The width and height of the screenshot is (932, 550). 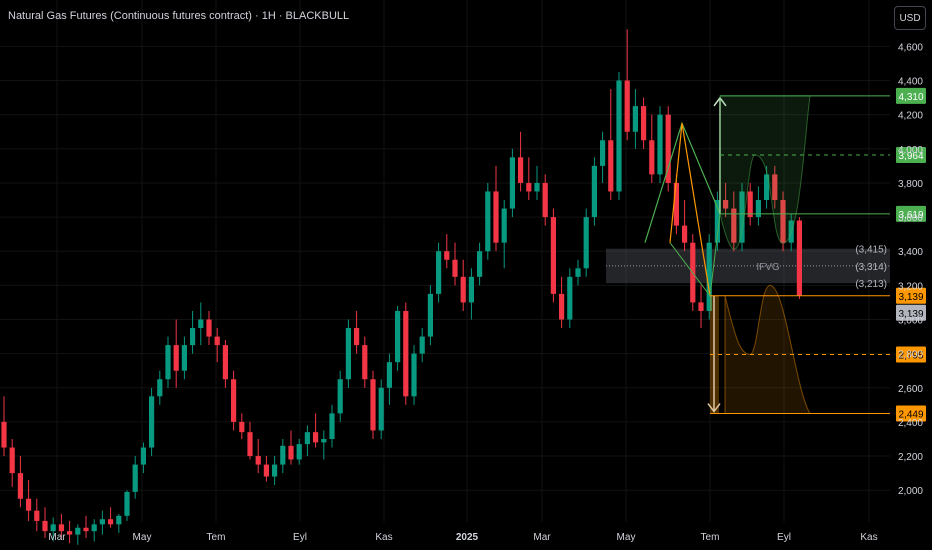 What do you see at coordinates (910, 116) in the screenshot?
I see `y-tick-label: 4,200` at bounding box center [910, 116].